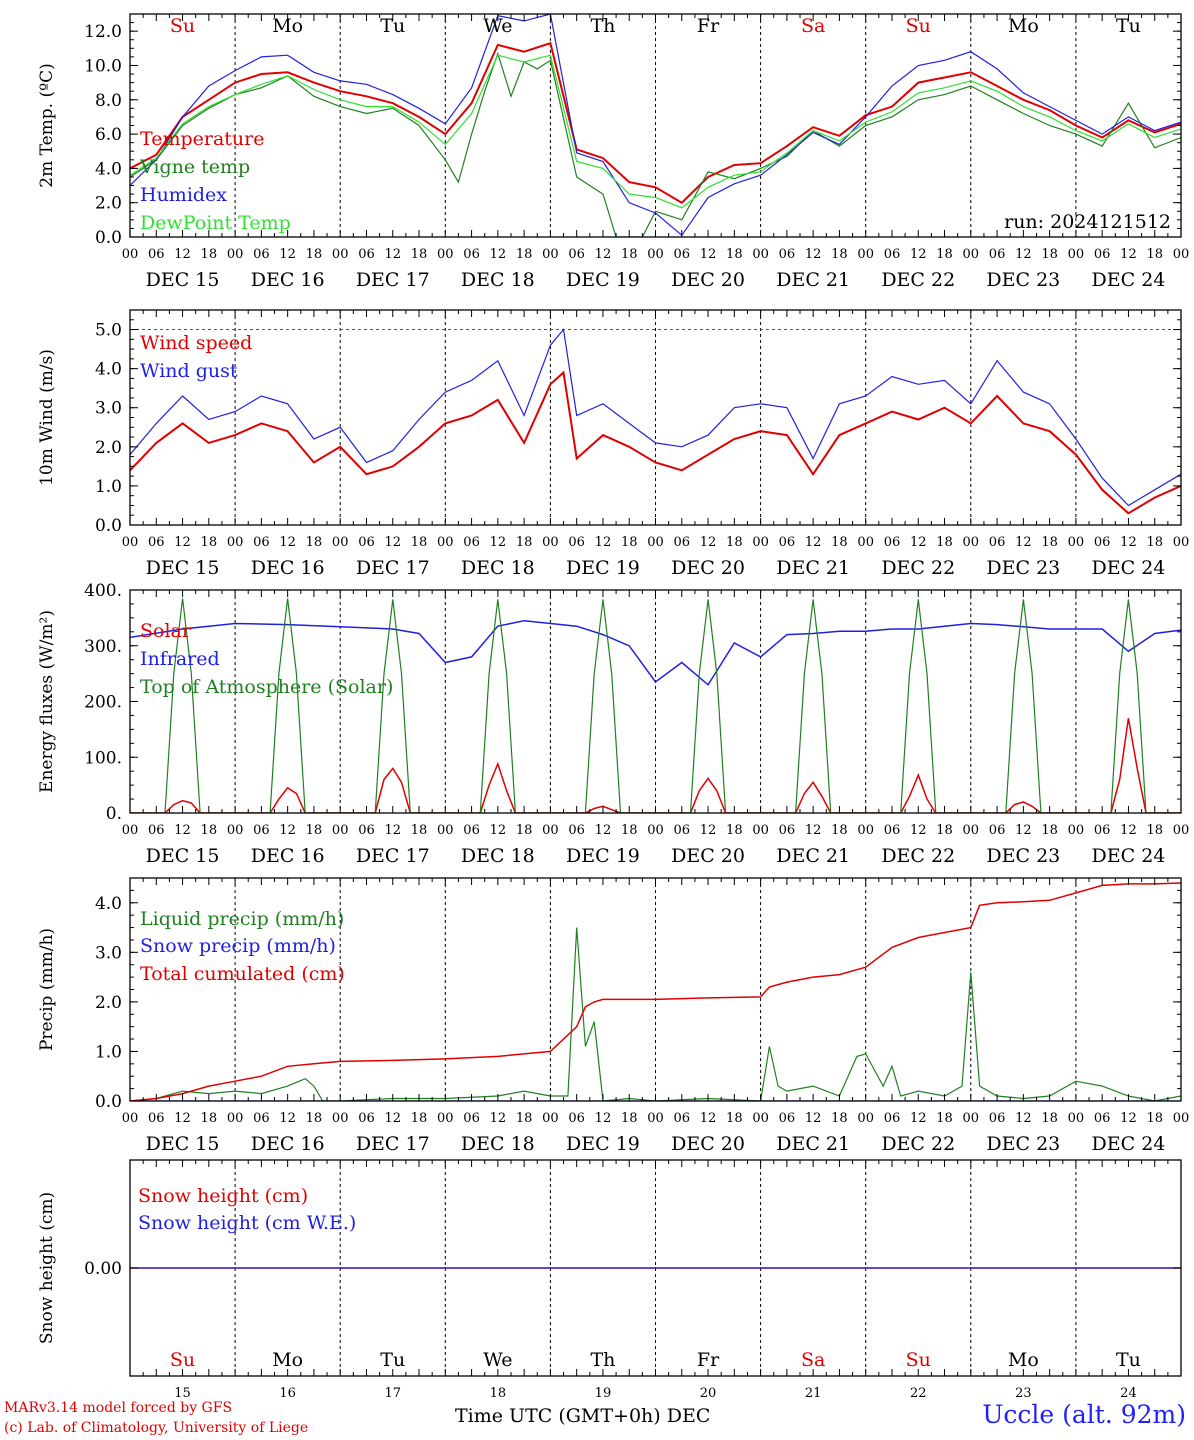 Image resolution: width=1194 pixels, height=1440 pixels. Describe the element at coordinates (655, 131) in the screenshot. I see `series-dewpoint-temp` at that location.